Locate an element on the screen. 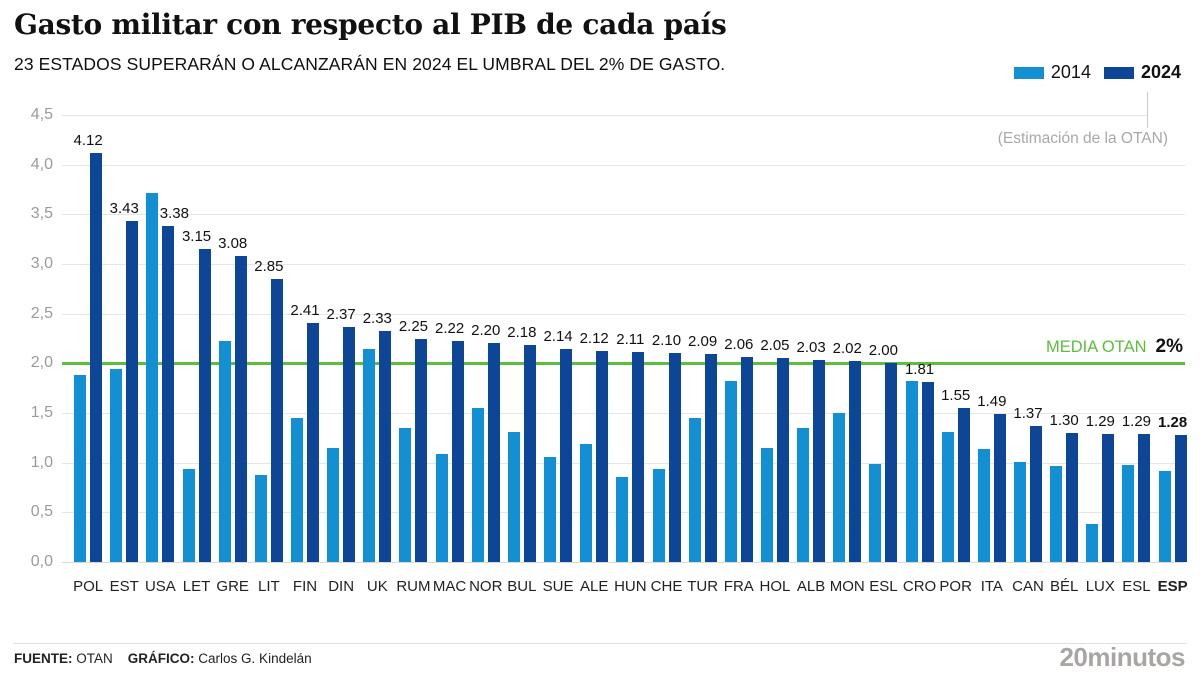 Image resolution: width=1201 pixels, height=676 pixels. value-label-SUE: 2.14 is located at coordinates (558, 337).